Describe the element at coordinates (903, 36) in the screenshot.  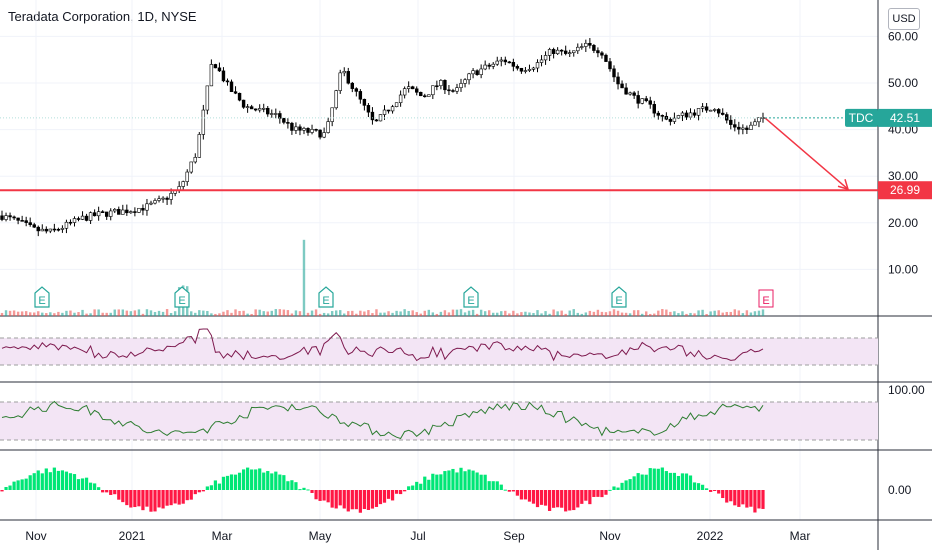
I see `price-tick-label: 60.00` at that location.